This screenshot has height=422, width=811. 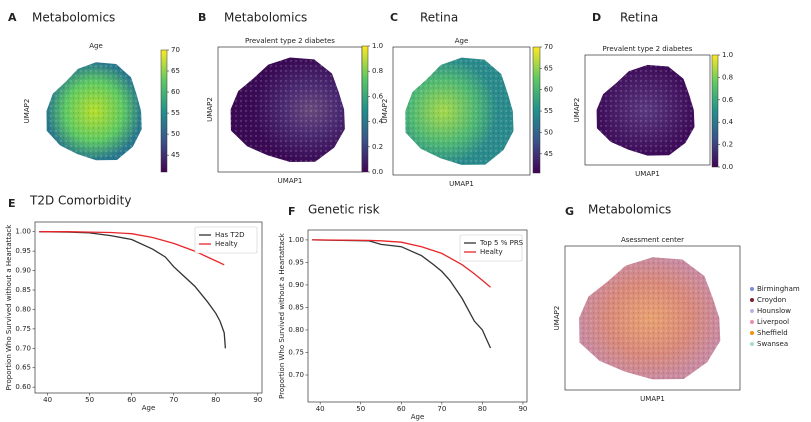 What do you see at coordinates (778, 289) in the screenshot?
I see `legend-label: Birmingham` at bounding box center [778, 289].